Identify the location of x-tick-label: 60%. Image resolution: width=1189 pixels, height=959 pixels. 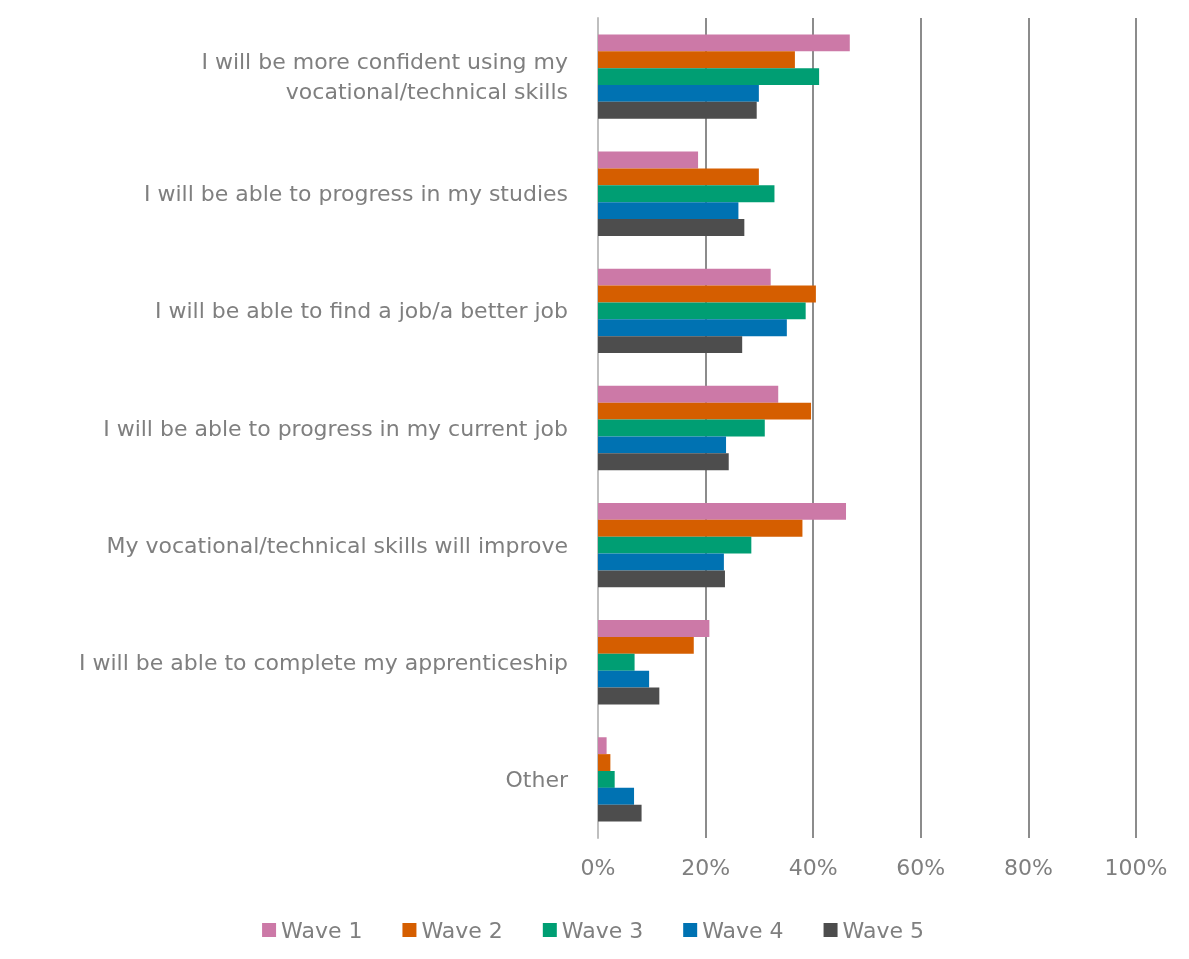
(921, 867).